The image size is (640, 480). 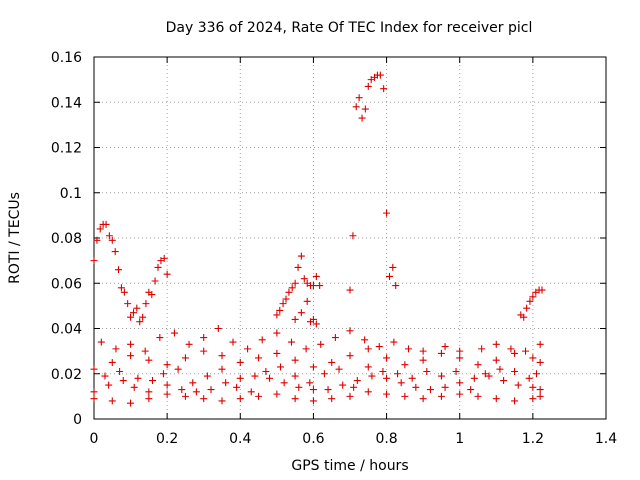 What do you see at coordinates (77, 420) in the screenshot?
I see `y-tick-label: 0` at bounding box center [77, 420].